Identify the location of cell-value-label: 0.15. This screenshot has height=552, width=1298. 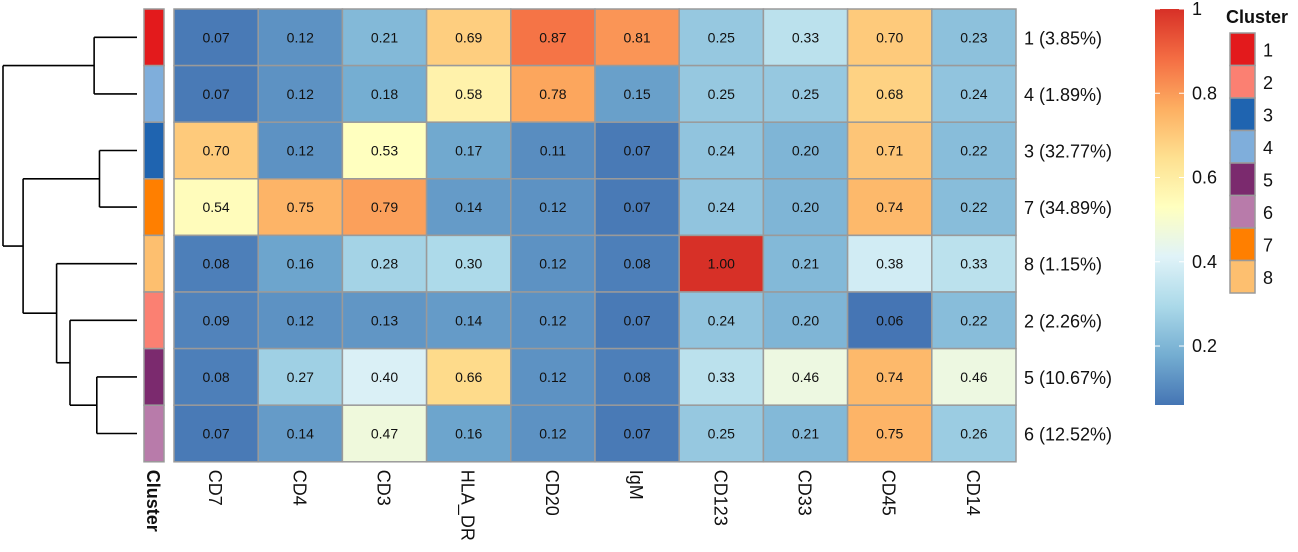
(636, 94).